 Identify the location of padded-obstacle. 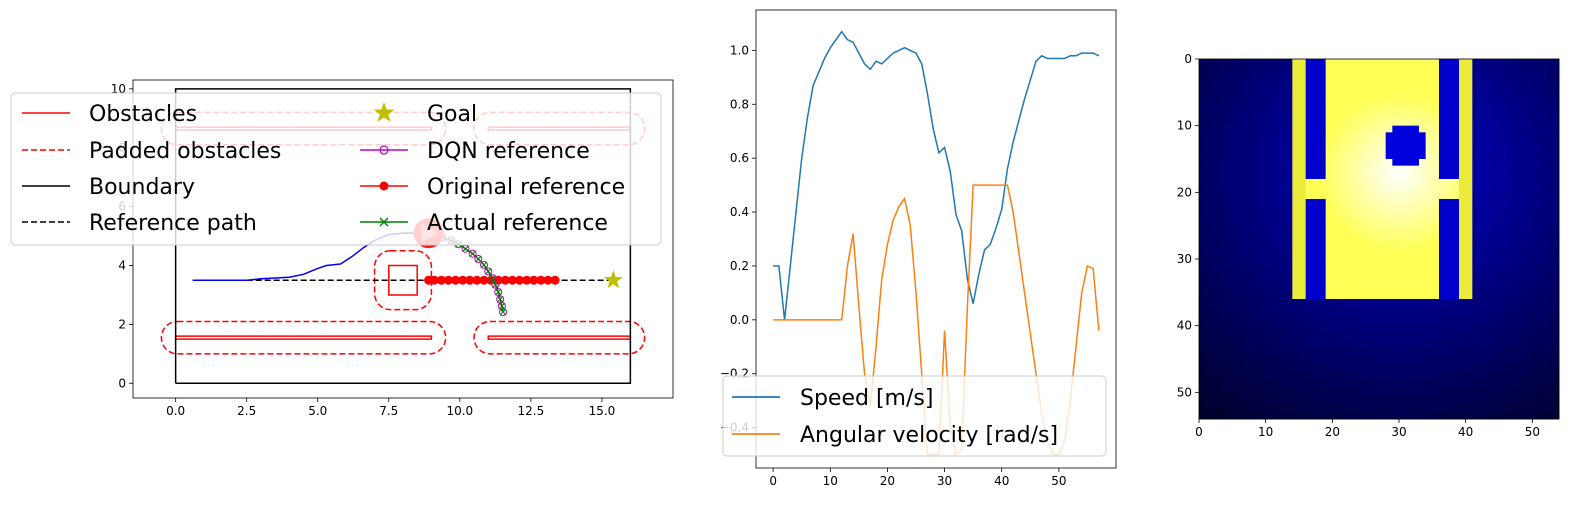
(559, 337).